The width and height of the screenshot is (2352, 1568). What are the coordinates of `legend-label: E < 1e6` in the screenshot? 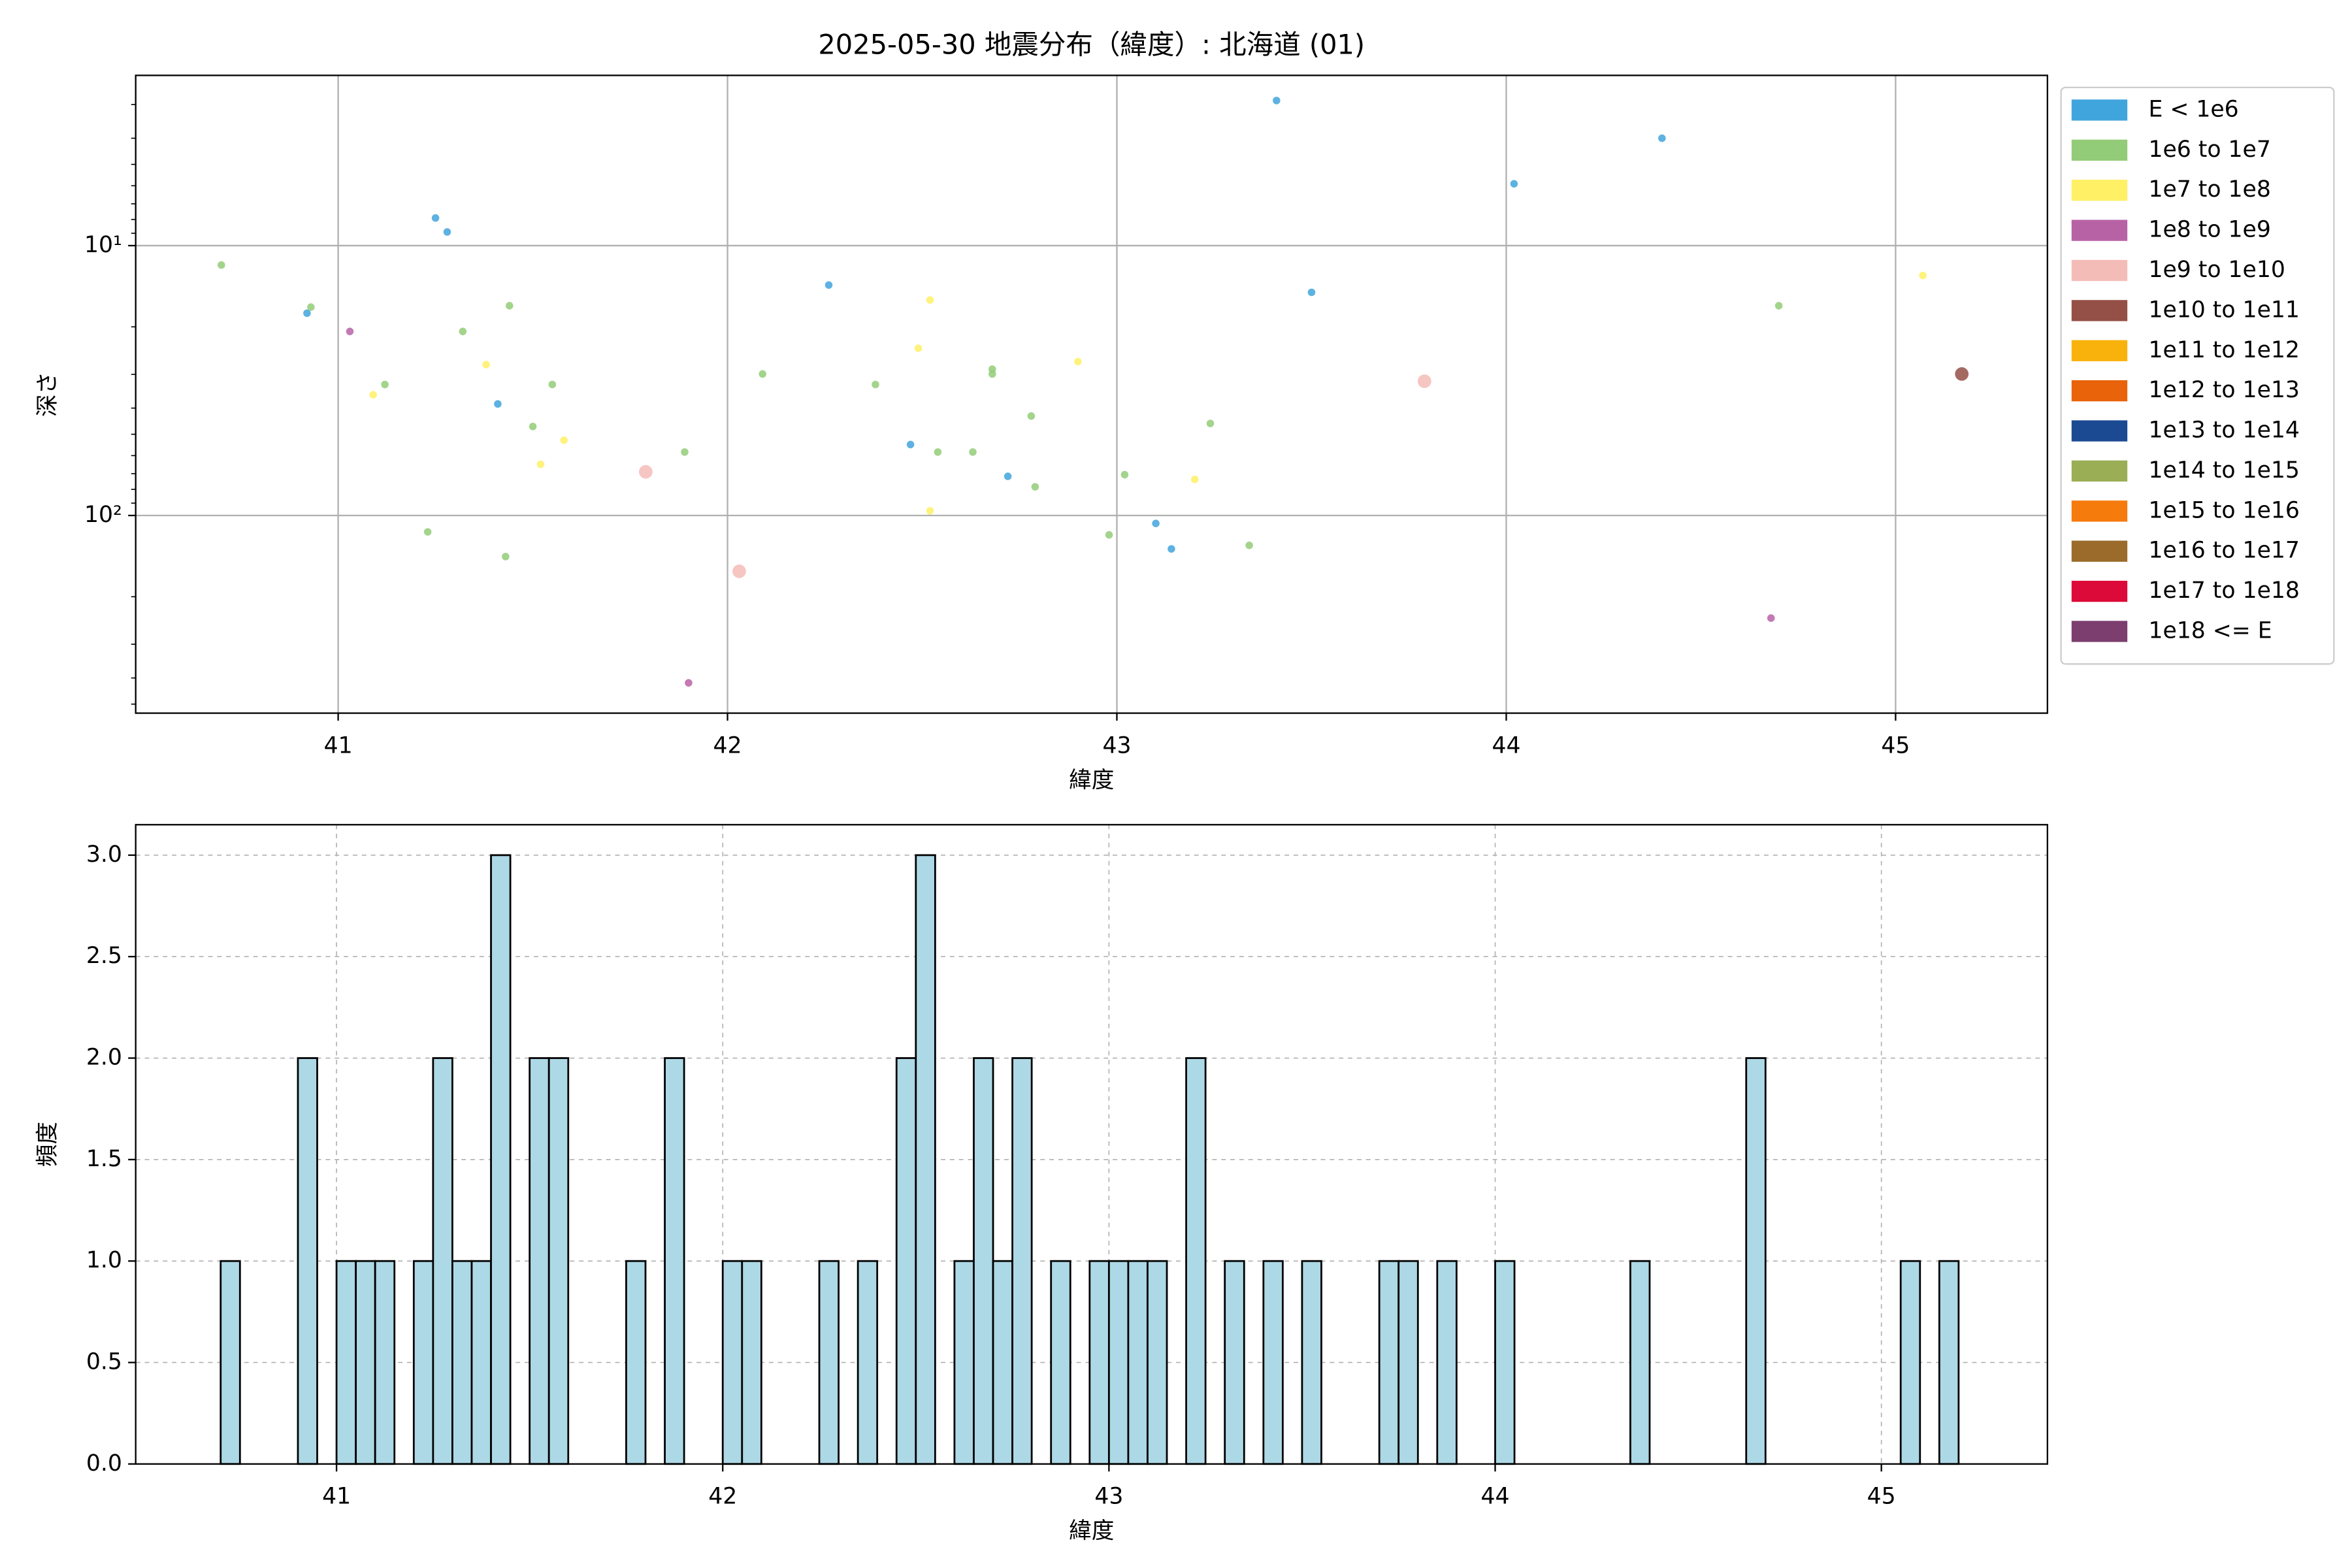 It's located at (2193, 109).